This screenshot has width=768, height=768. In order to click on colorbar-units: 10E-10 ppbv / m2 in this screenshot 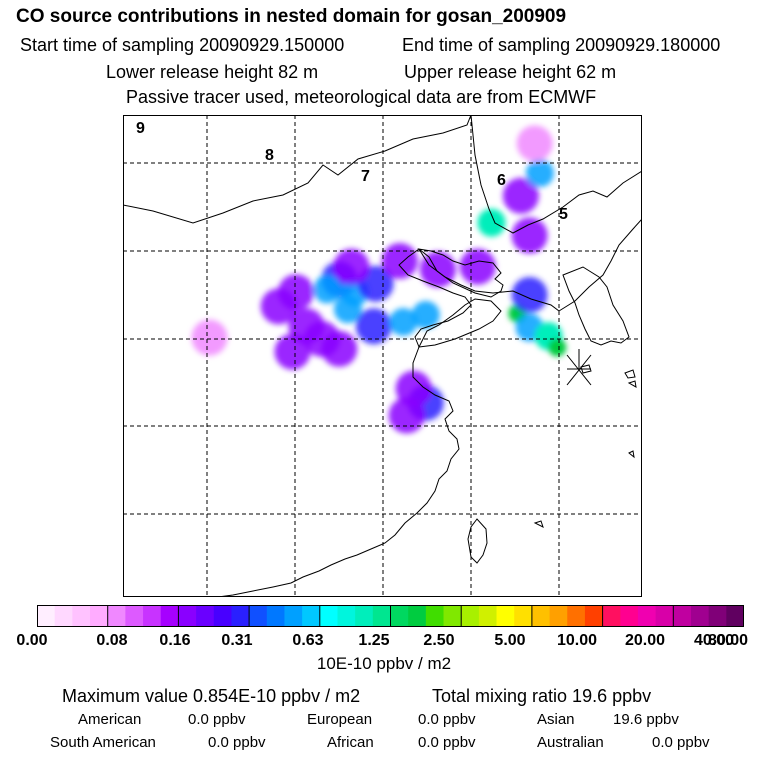, I will do `click(384, 663)`.